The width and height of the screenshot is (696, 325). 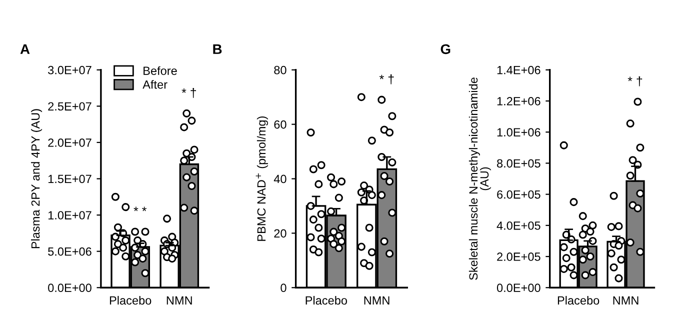 What do you see at coordinates (518, 256) in the screenshot?
I see `y-tick-label: 2.0E+05` at bounding box center [518, 256].